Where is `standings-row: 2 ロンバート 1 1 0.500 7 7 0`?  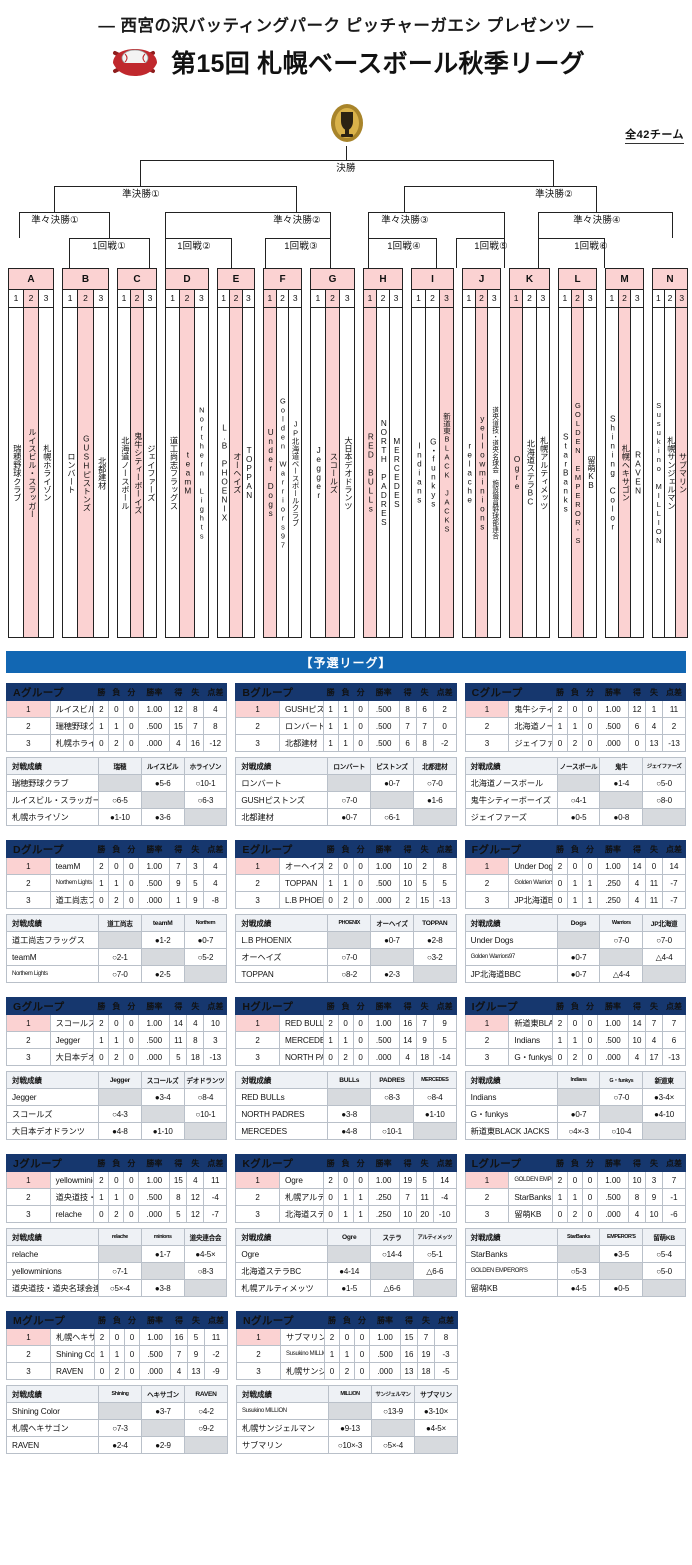
standings-row: 2 ロンバート 1 1 0.500 7 7 0 is located at coordinates (346, 726).